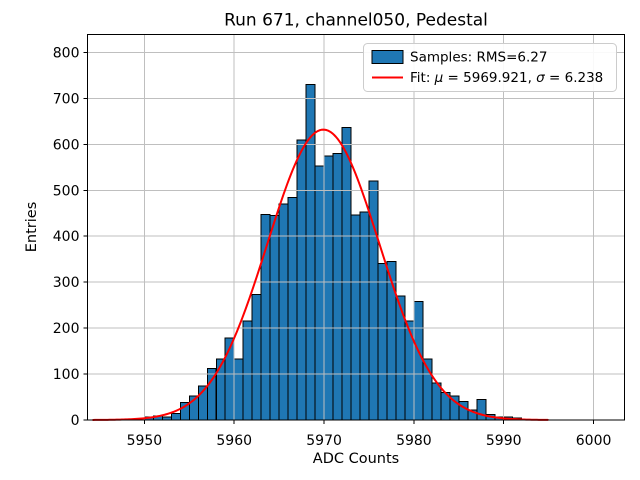  I want to click on x-tick-label: 5980, so click(414, 441).